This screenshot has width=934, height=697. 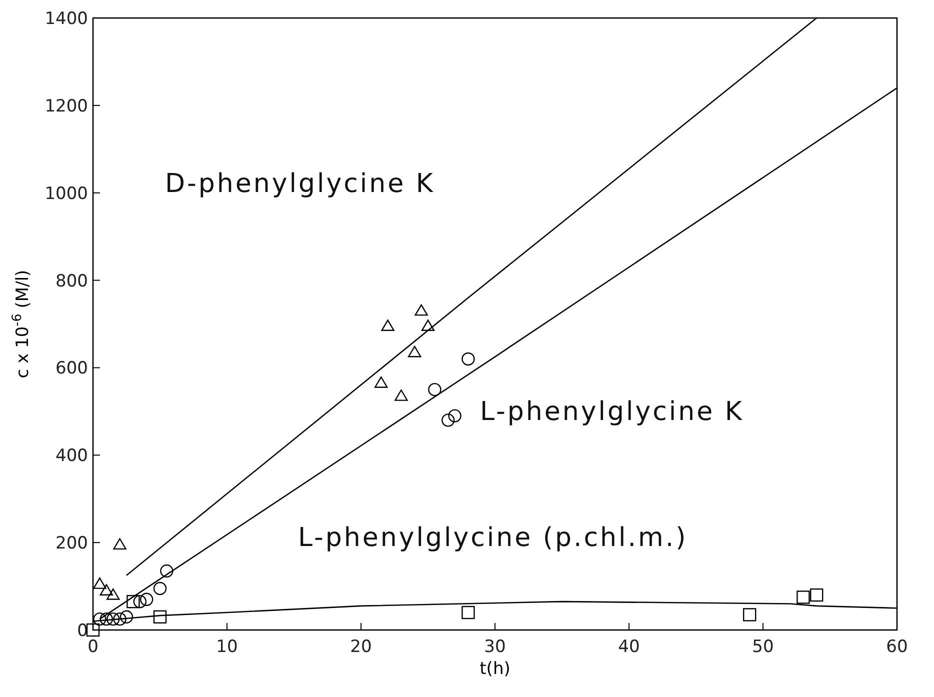 I want to click on y-tick-label: 1400, so click(x=66, y=19).